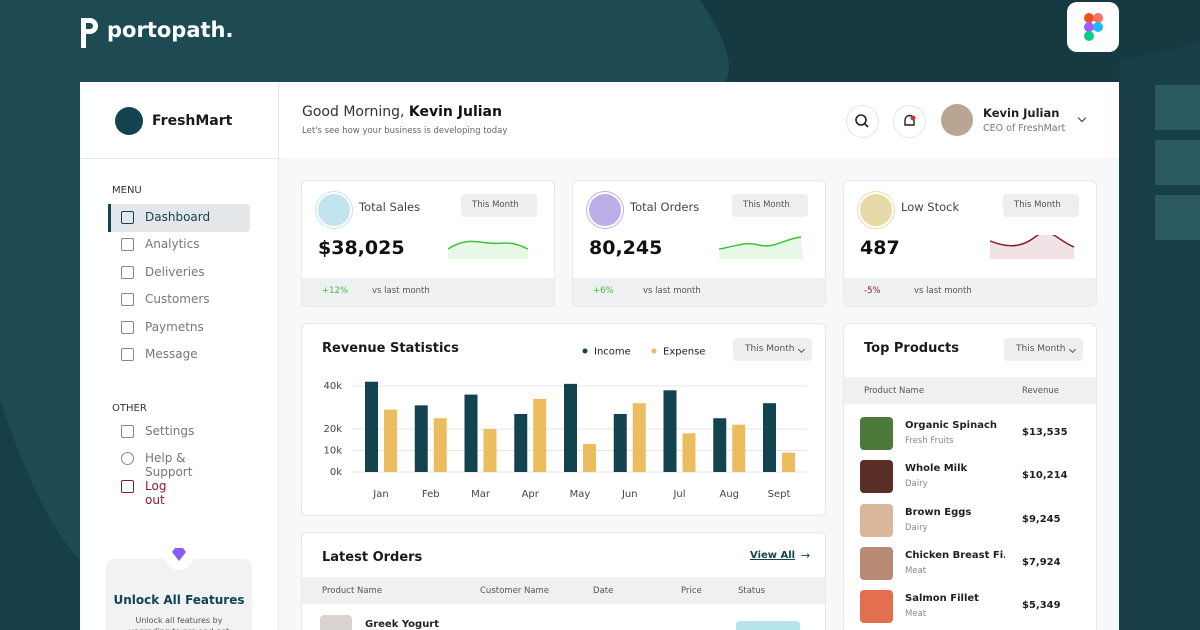  I want to click on active-item-bg, so click(179, 218).